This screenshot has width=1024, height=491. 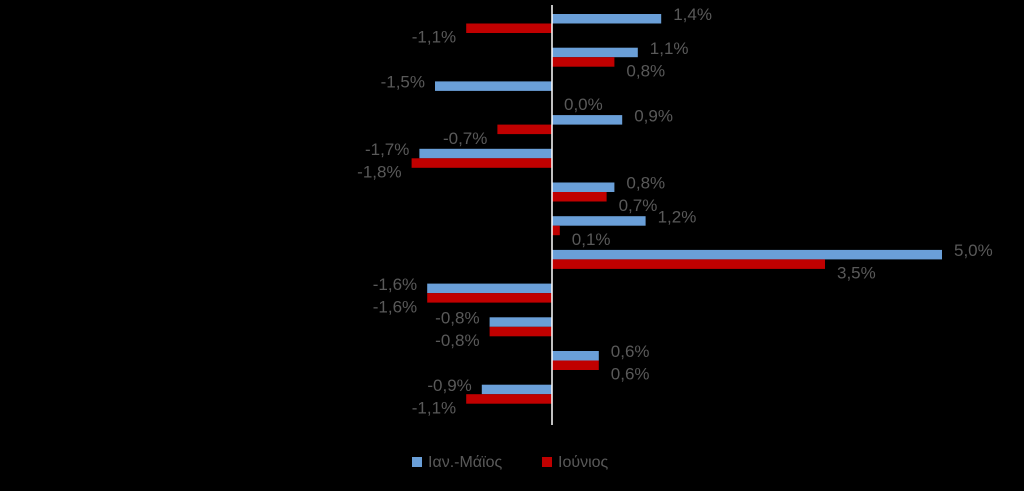 What do you see at coordinates (973, 250) in the screenshot?
I see `value-label: 5,0%` at bounding box center [973, 250].